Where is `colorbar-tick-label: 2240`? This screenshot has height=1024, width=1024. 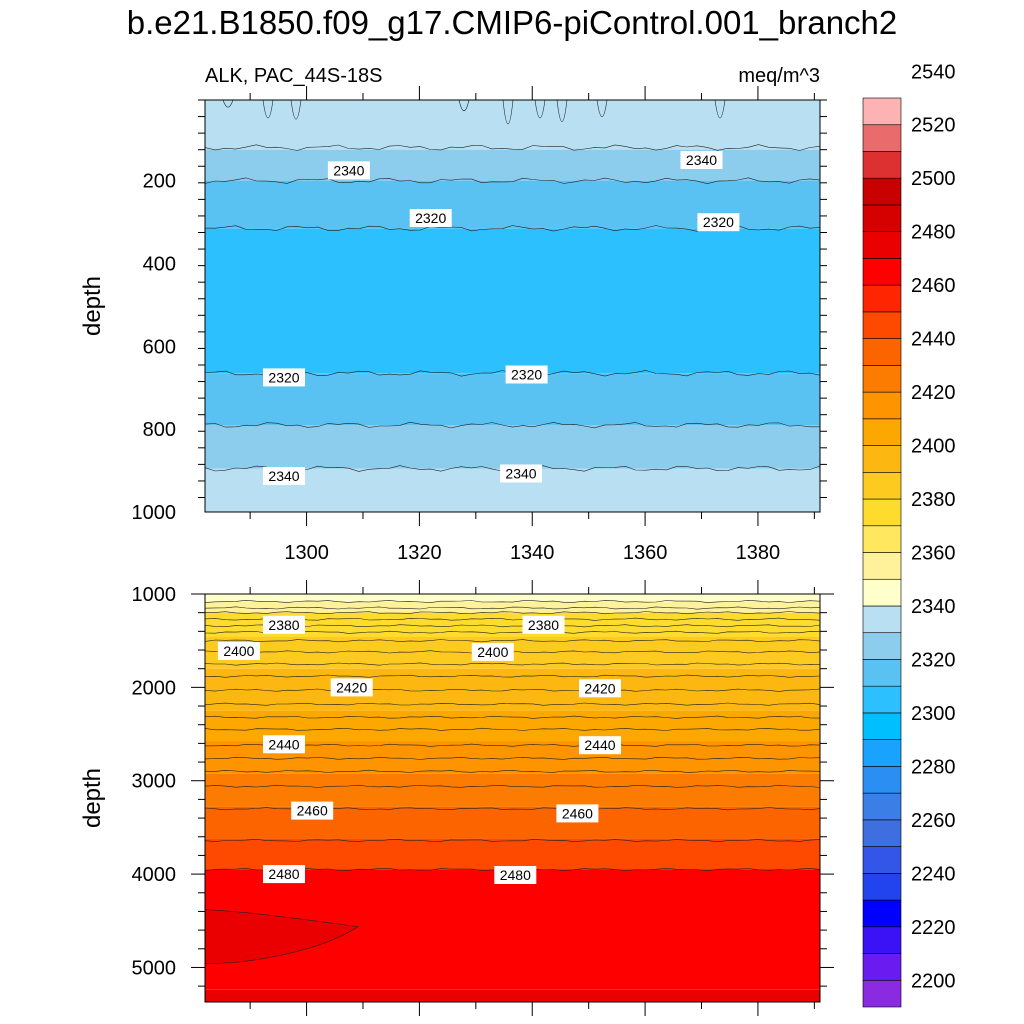 colorbar-tick-label: 2240 is located at coordinates (933, 874).